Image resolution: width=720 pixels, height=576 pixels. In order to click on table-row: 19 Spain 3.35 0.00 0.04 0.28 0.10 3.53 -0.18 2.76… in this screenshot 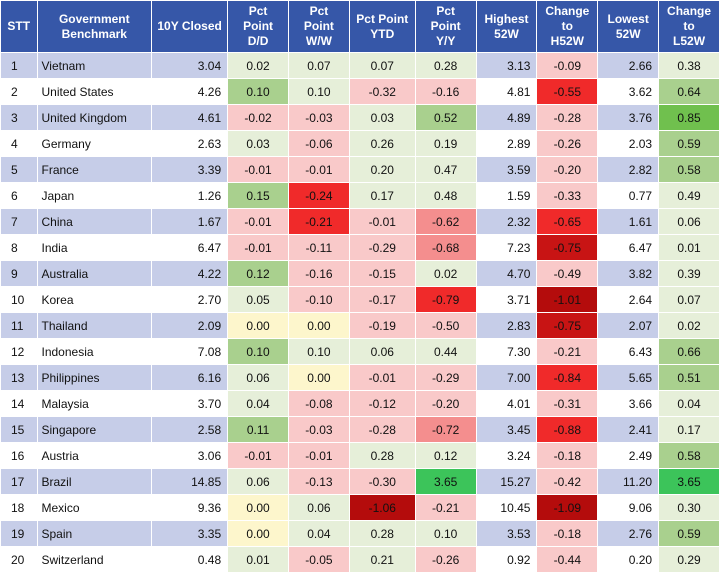, I will do `click(360, 533)`.